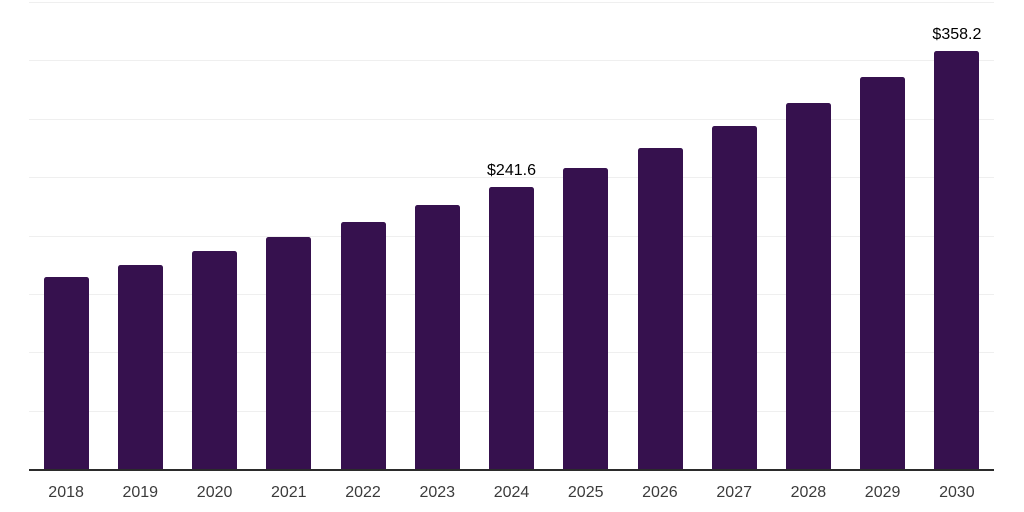 This screenshot has width=1024, height=512. What do you see at coordinates (289, 352) in the screenshot?
I see `bar-2021` at bounding box center [289, 352].